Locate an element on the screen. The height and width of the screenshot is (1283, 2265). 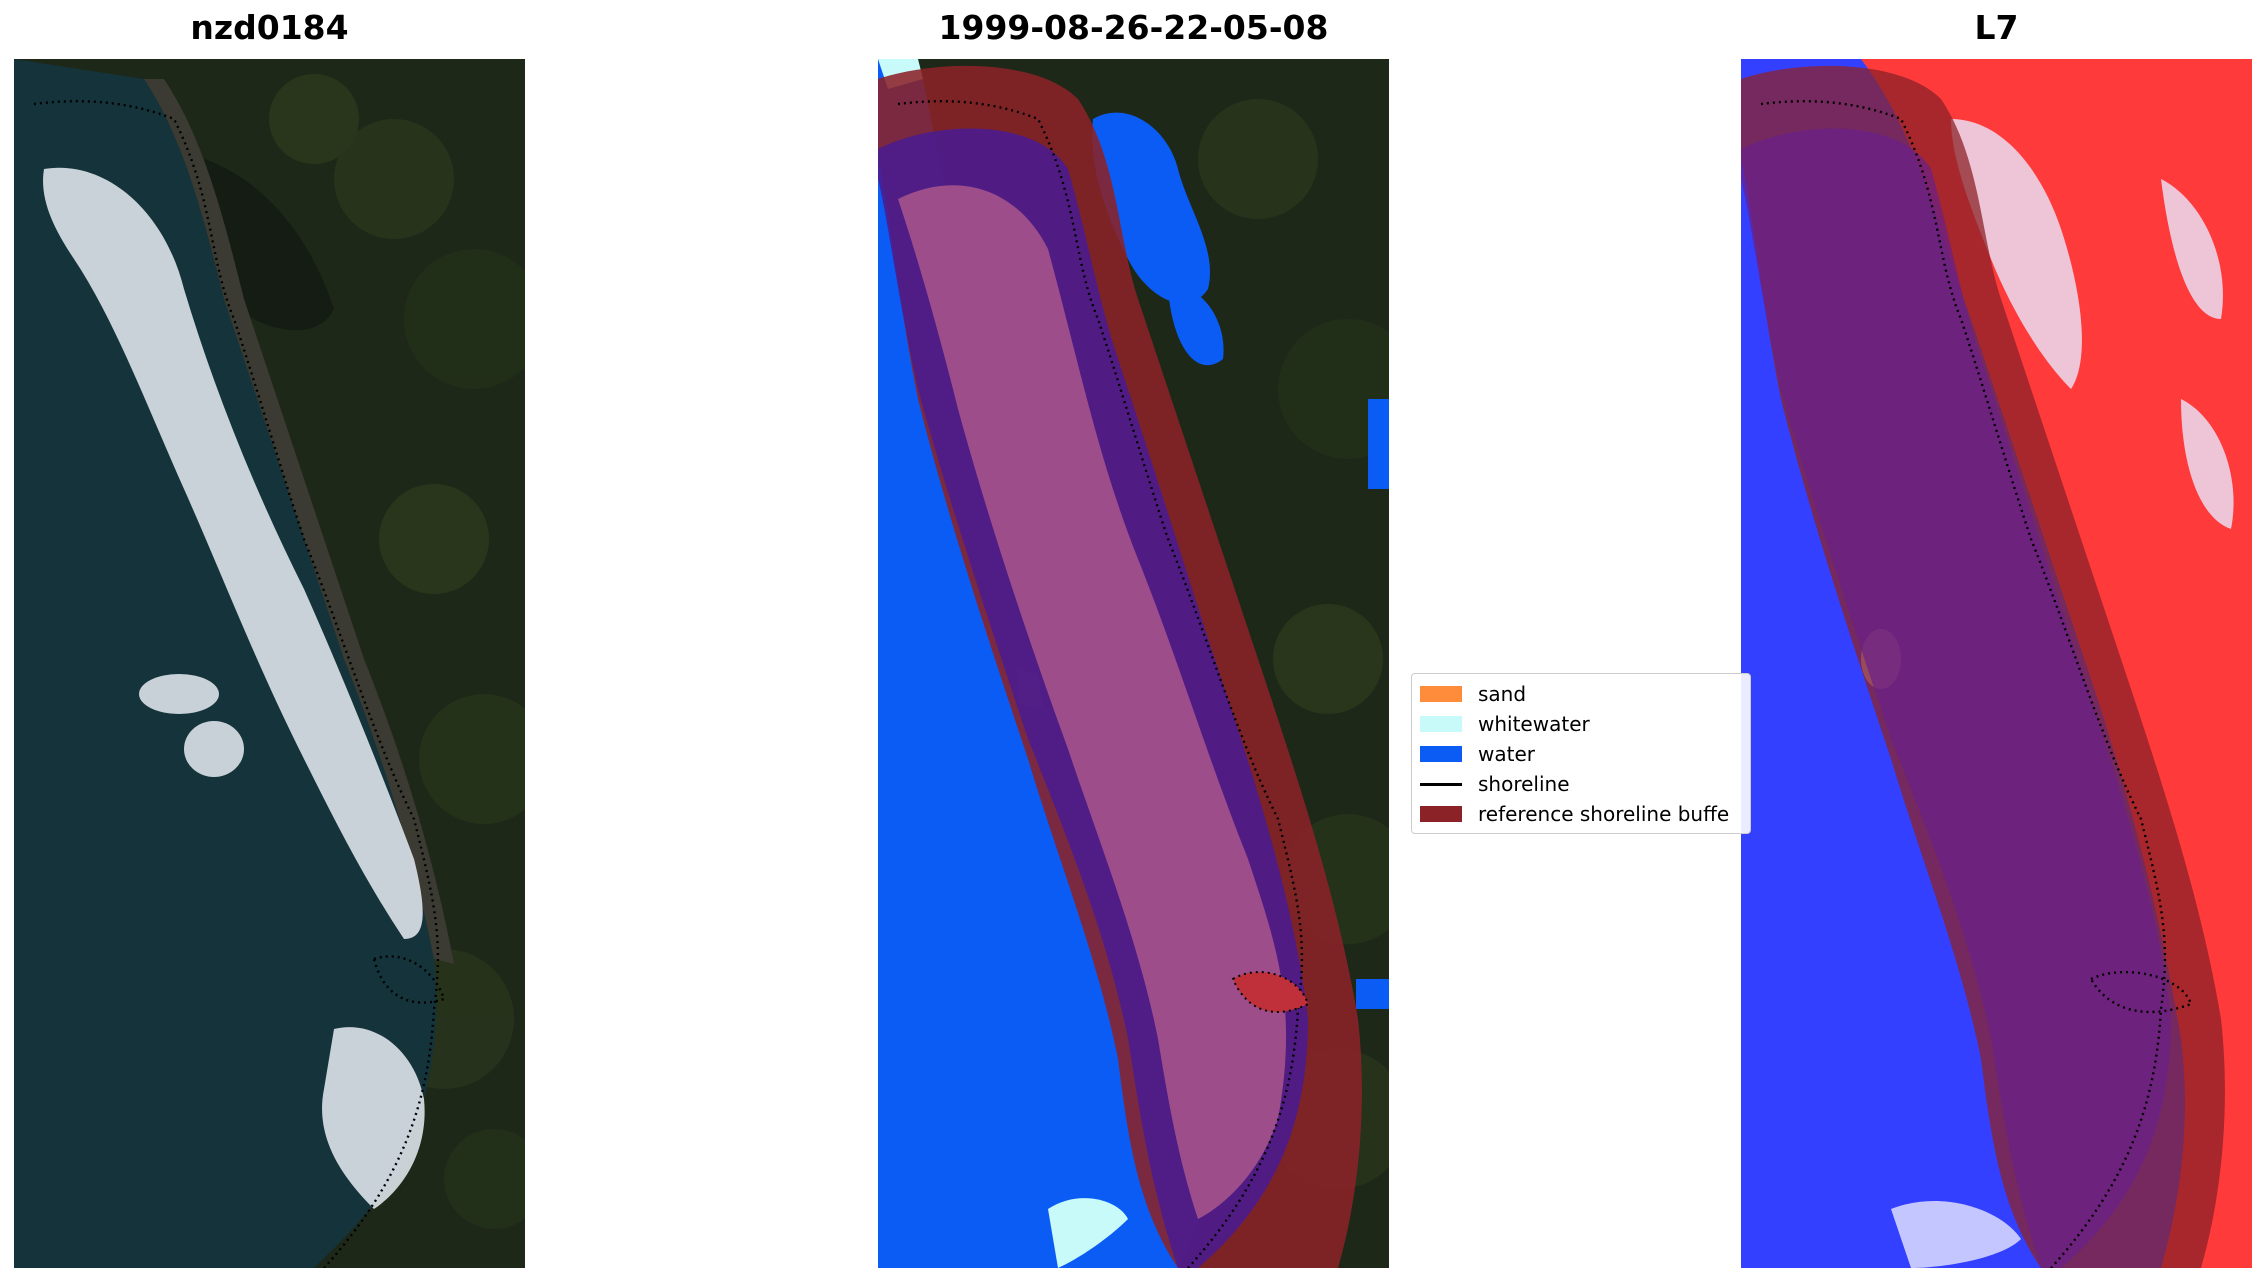
legend-item-sand: sand is located at coordinates (1581, 694).